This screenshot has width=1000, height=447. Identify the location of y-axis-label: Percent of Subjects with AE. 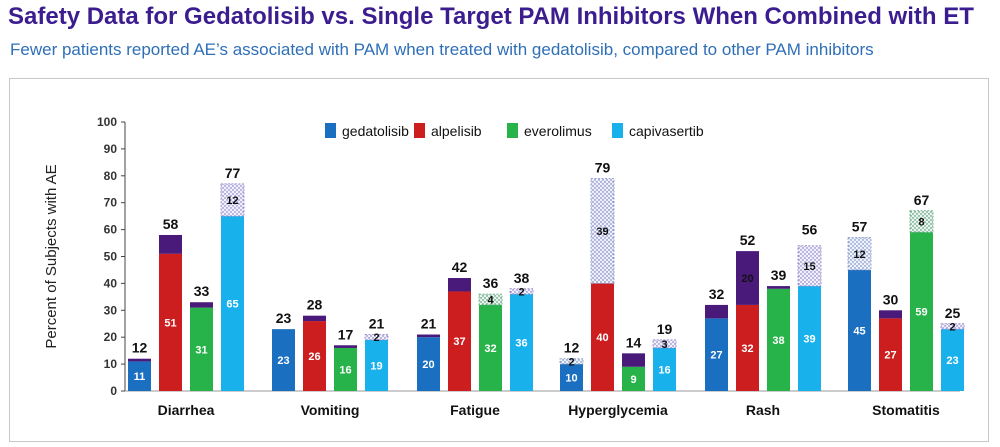
(51, 256).